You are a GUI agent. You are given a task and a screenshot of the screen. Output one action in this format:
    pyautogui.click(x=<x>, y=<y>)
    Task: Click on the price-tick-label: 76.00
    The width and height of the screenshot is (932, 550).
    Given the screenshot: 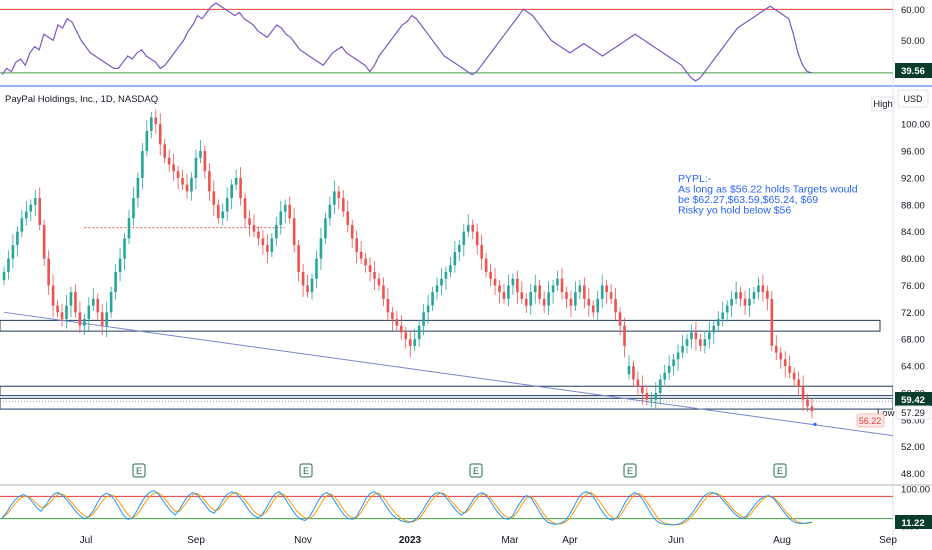 What is the action you would take?
    pyautogui.click(x=913, y=286)
    